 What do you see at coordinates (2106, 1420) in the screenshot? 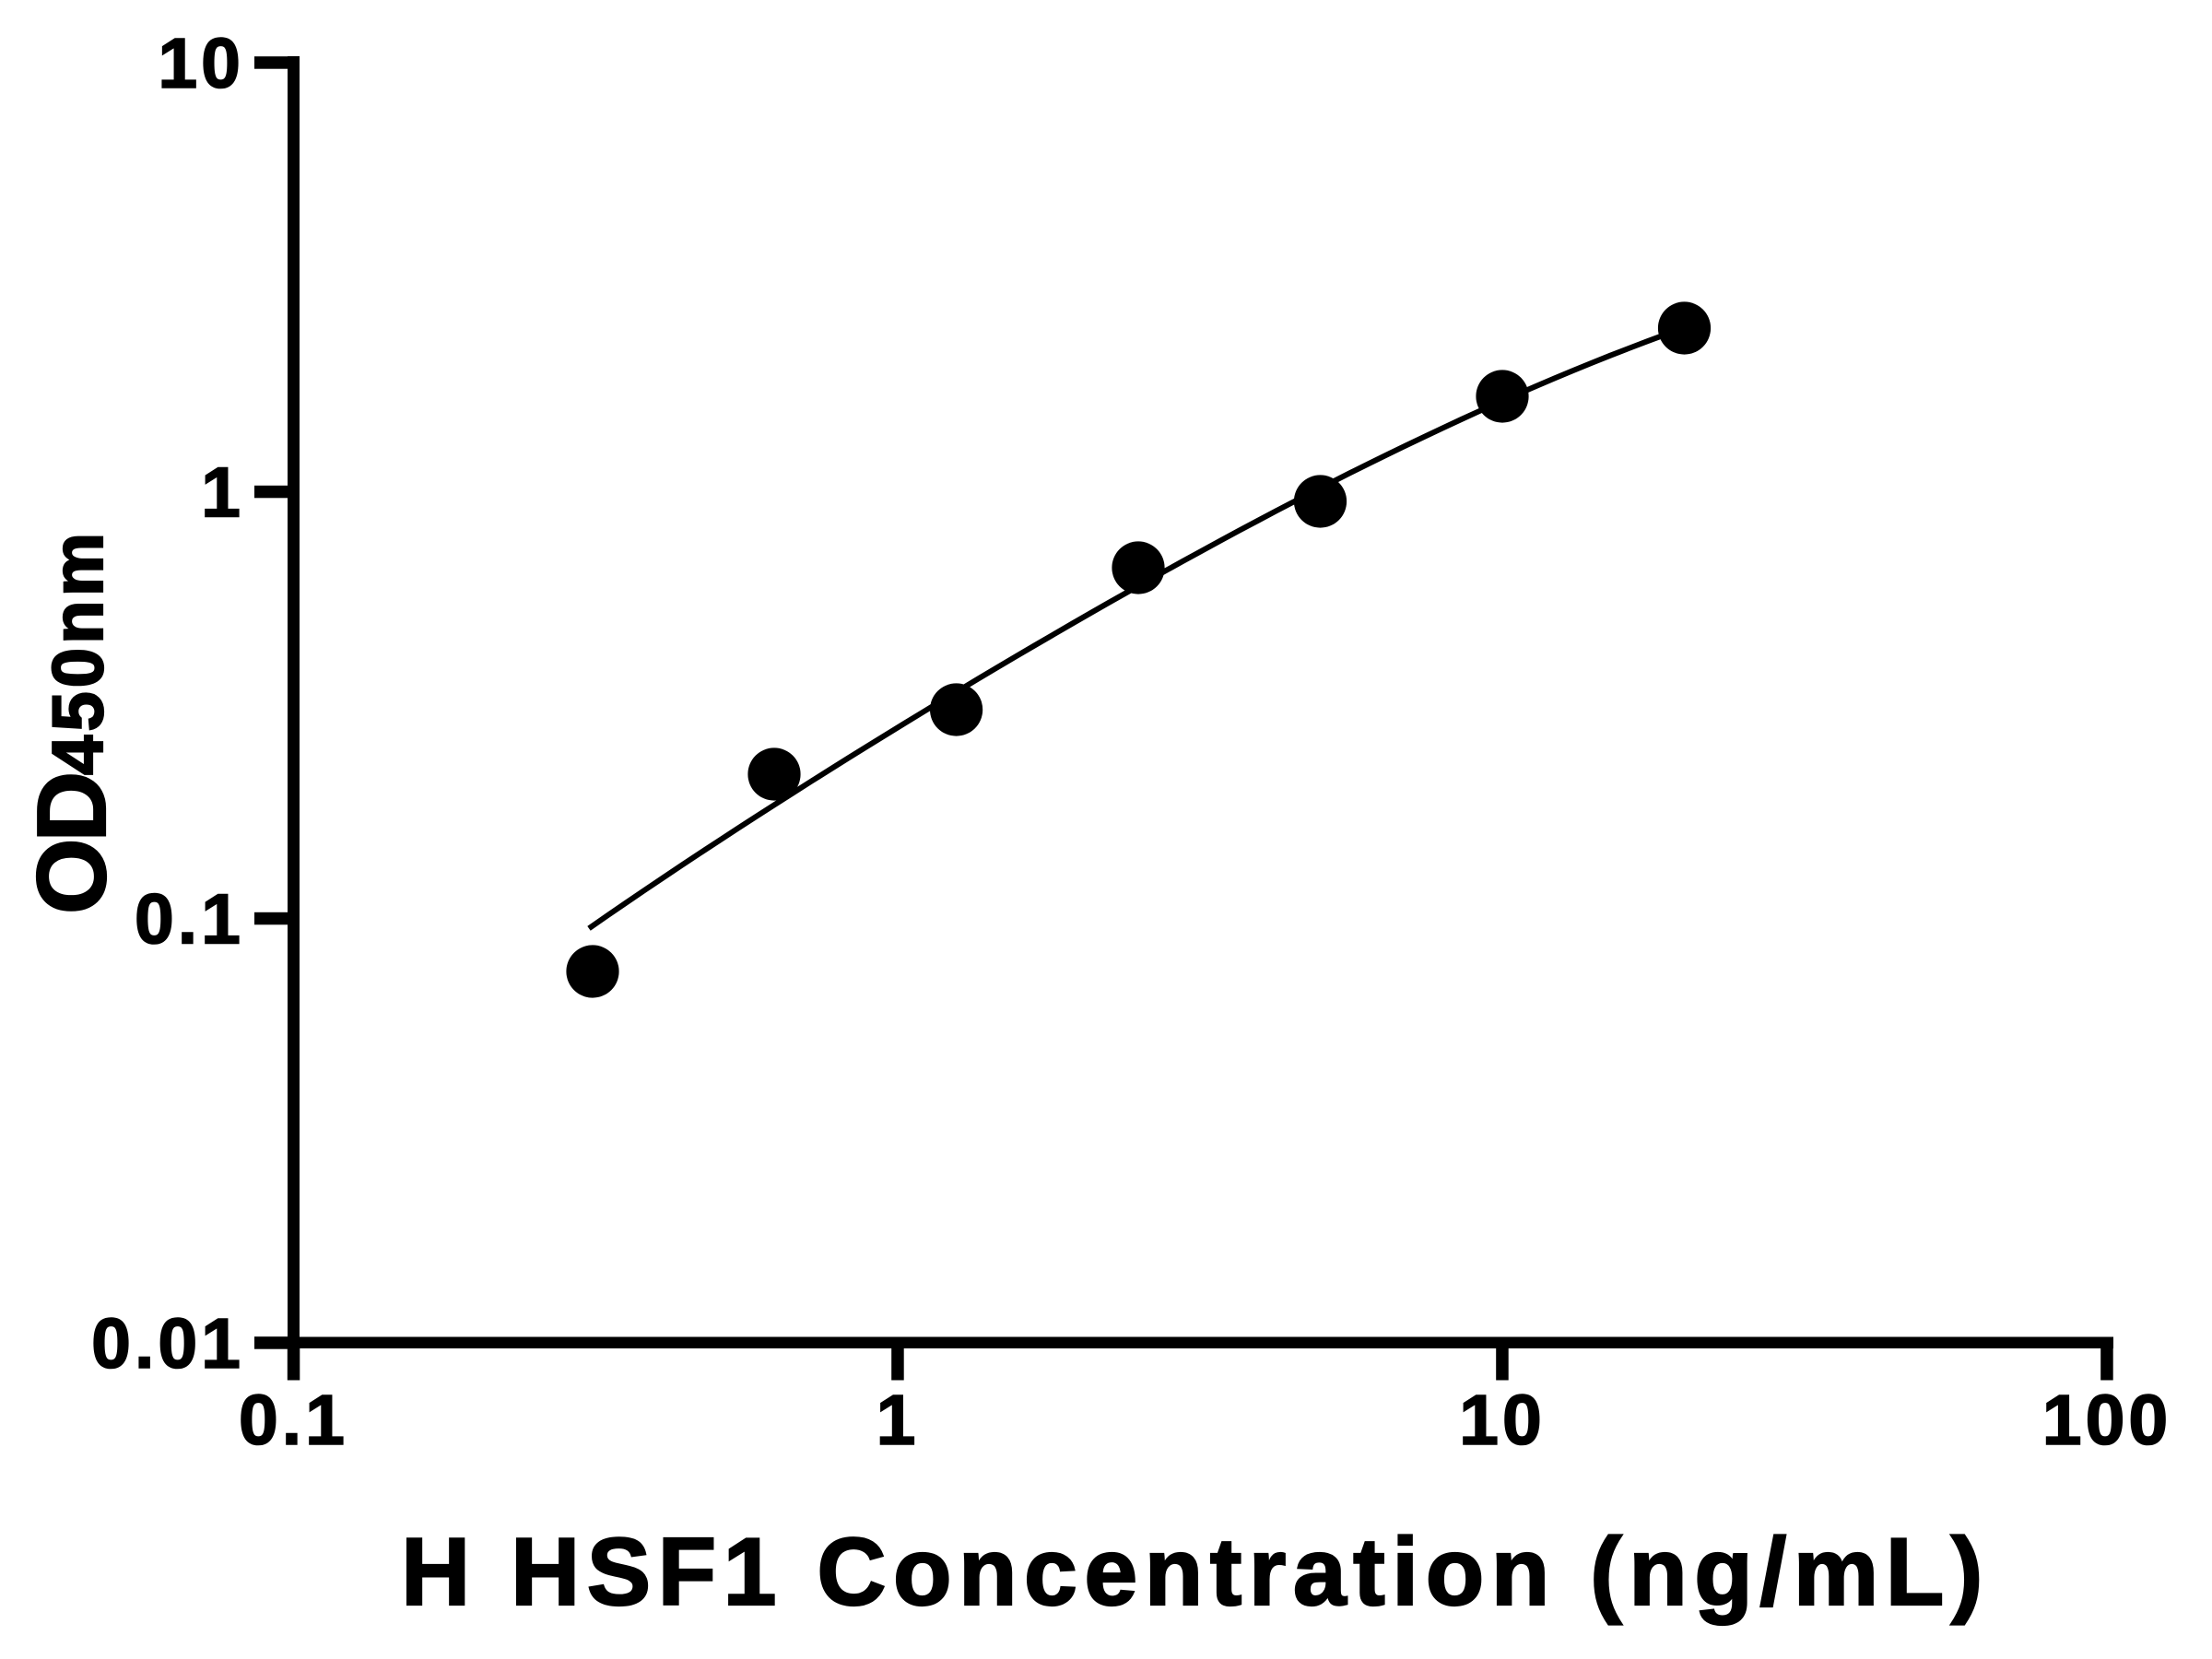
I see `svg-text: 100` at bounding box center [2106, 1420].